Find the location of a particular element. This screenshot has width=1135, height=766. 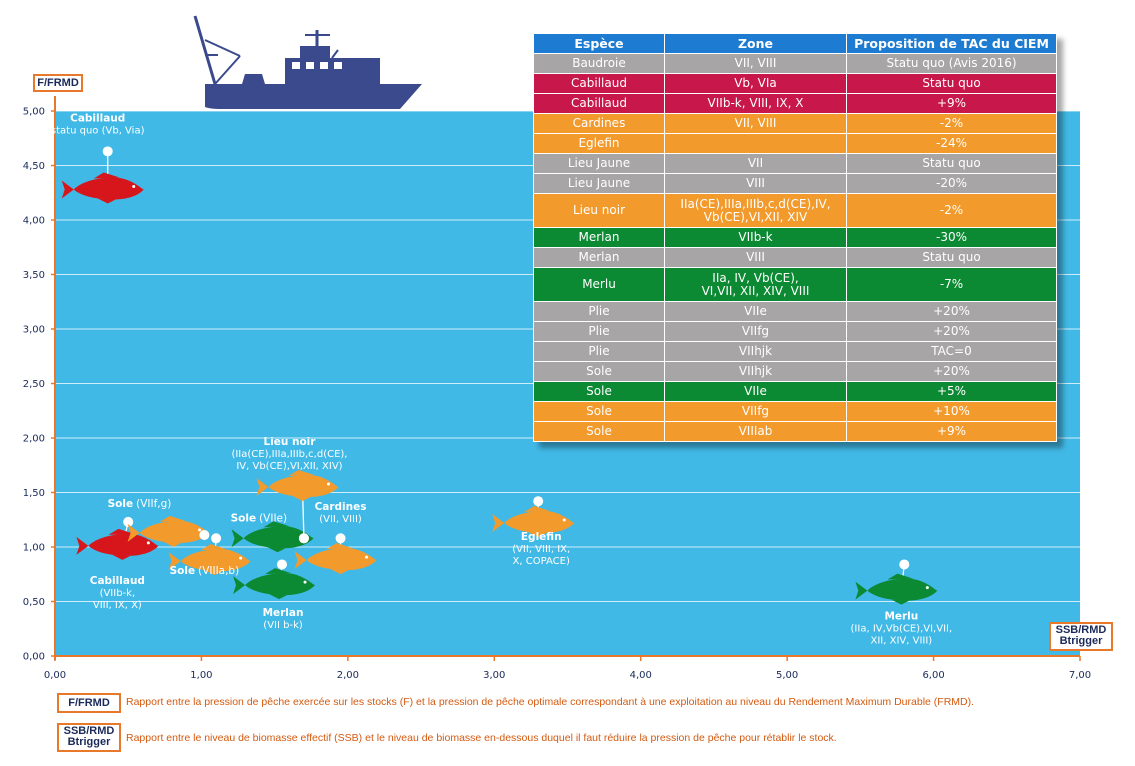

table-cell-species: Merlu is located at coordinates (599, 284).